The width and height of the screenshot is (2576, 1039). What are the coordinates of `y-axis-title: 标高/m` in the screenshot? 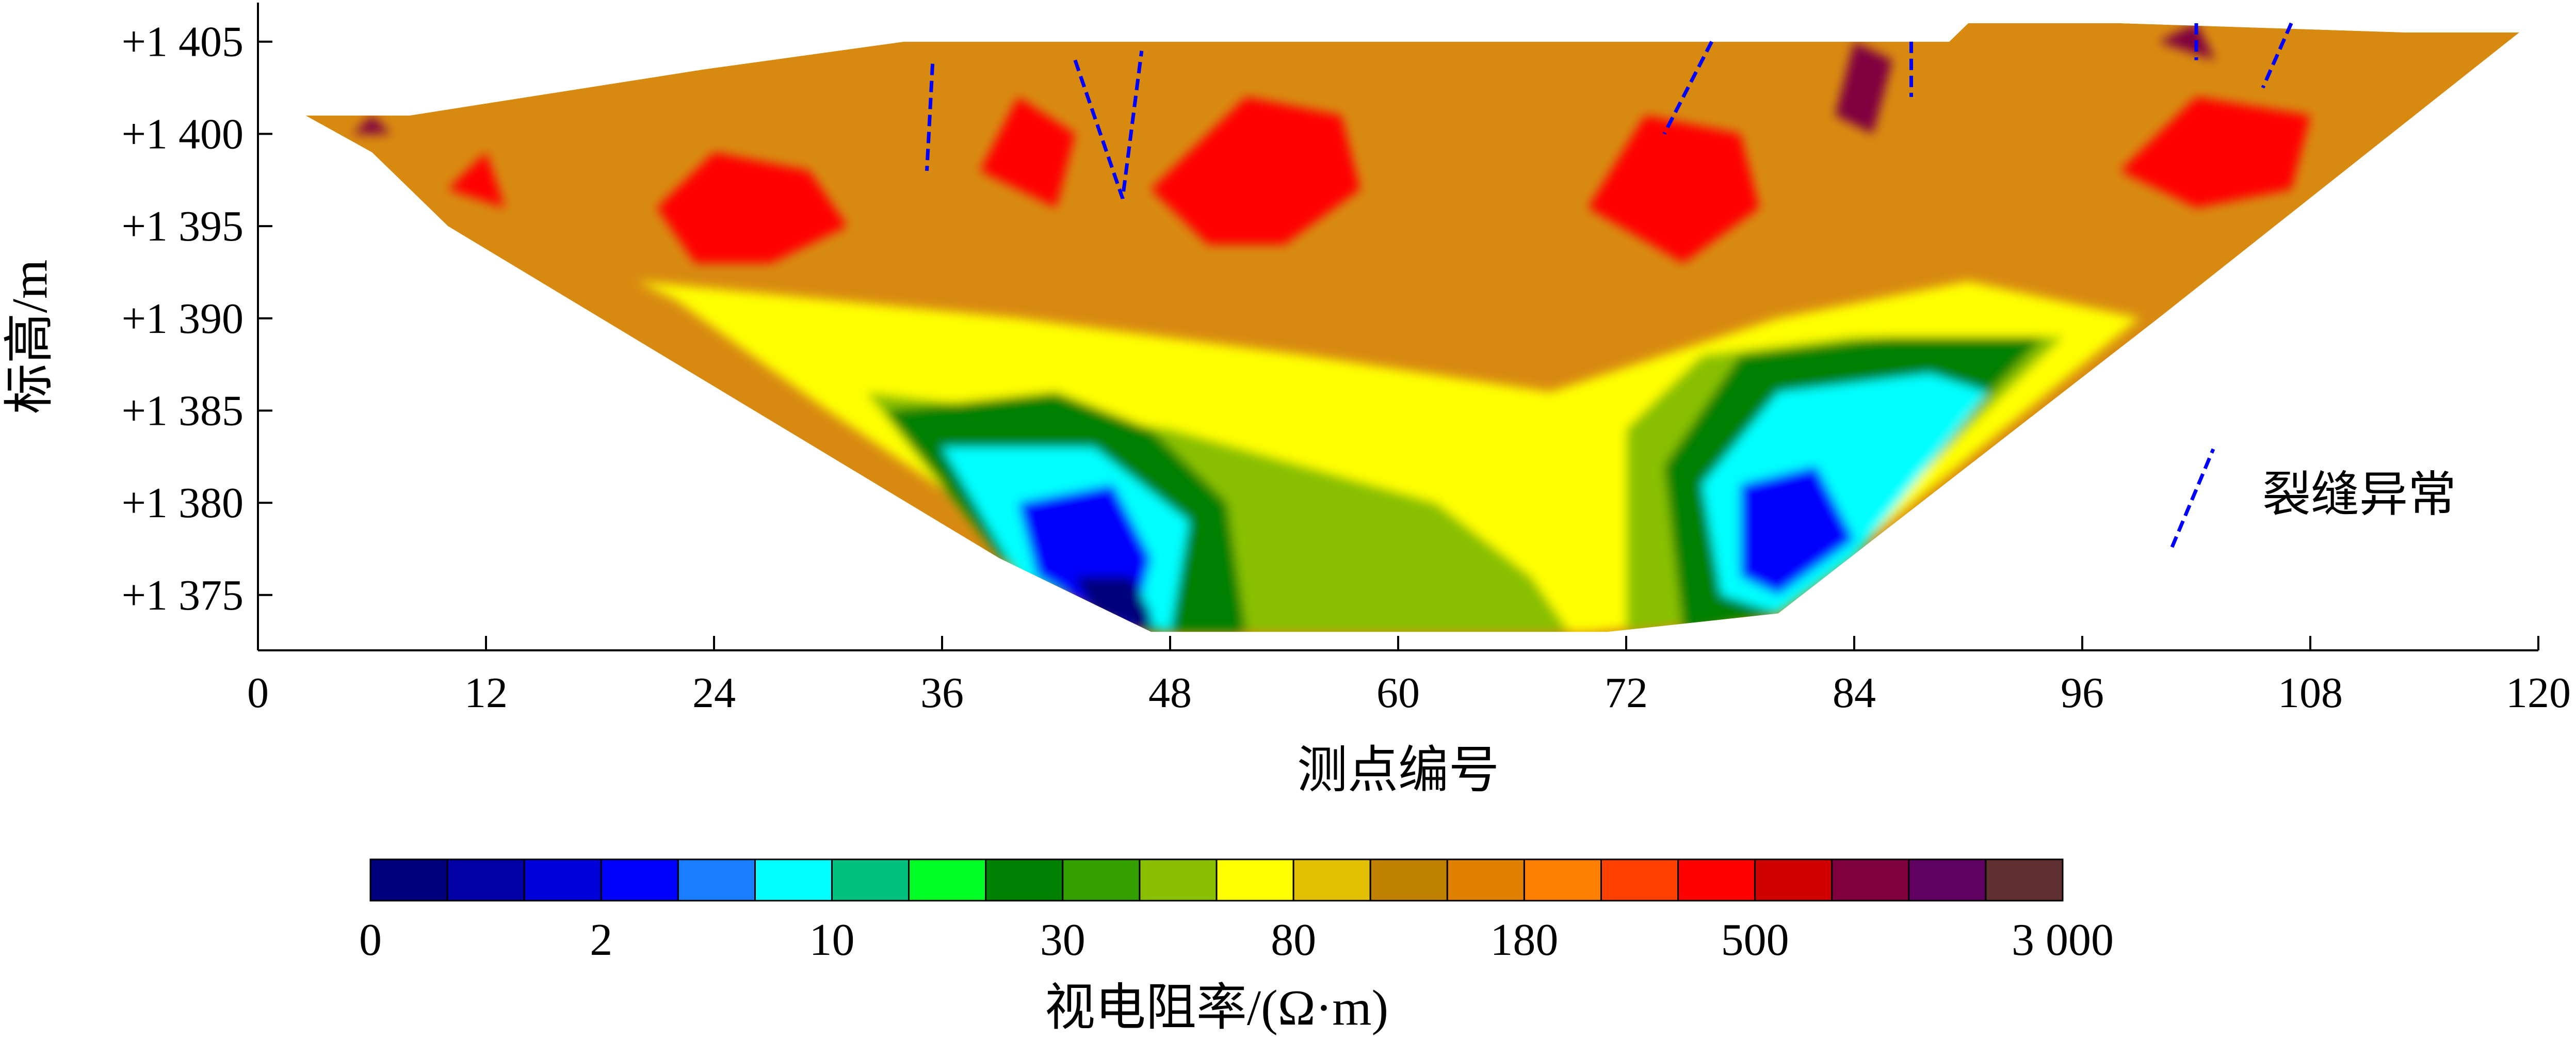 It's located at (30, 337).